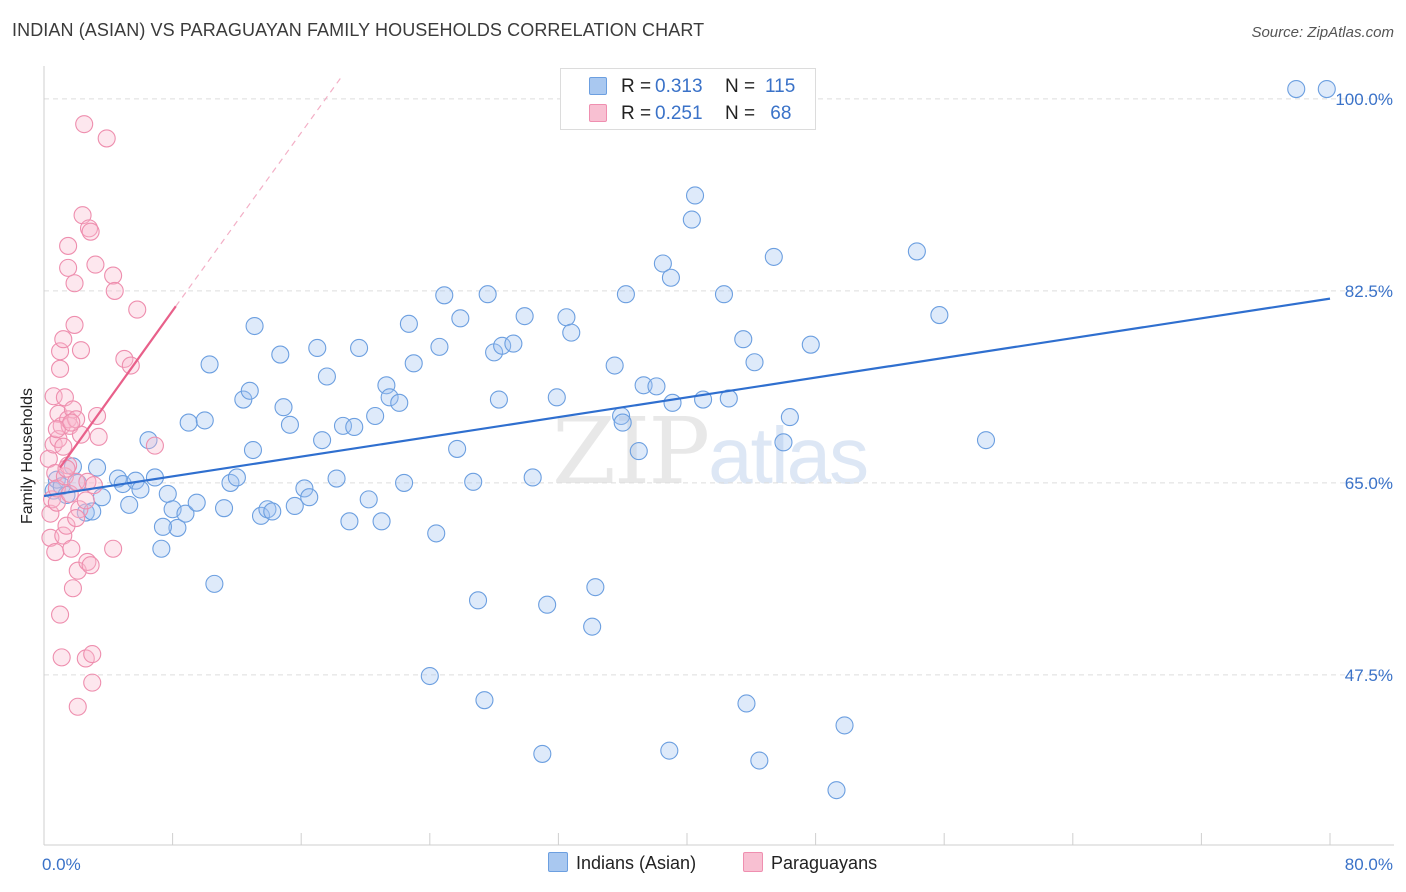  Describe the element at coordinates (780, 86) in the screenshot. I see `legend-n-value: 115` at that location.